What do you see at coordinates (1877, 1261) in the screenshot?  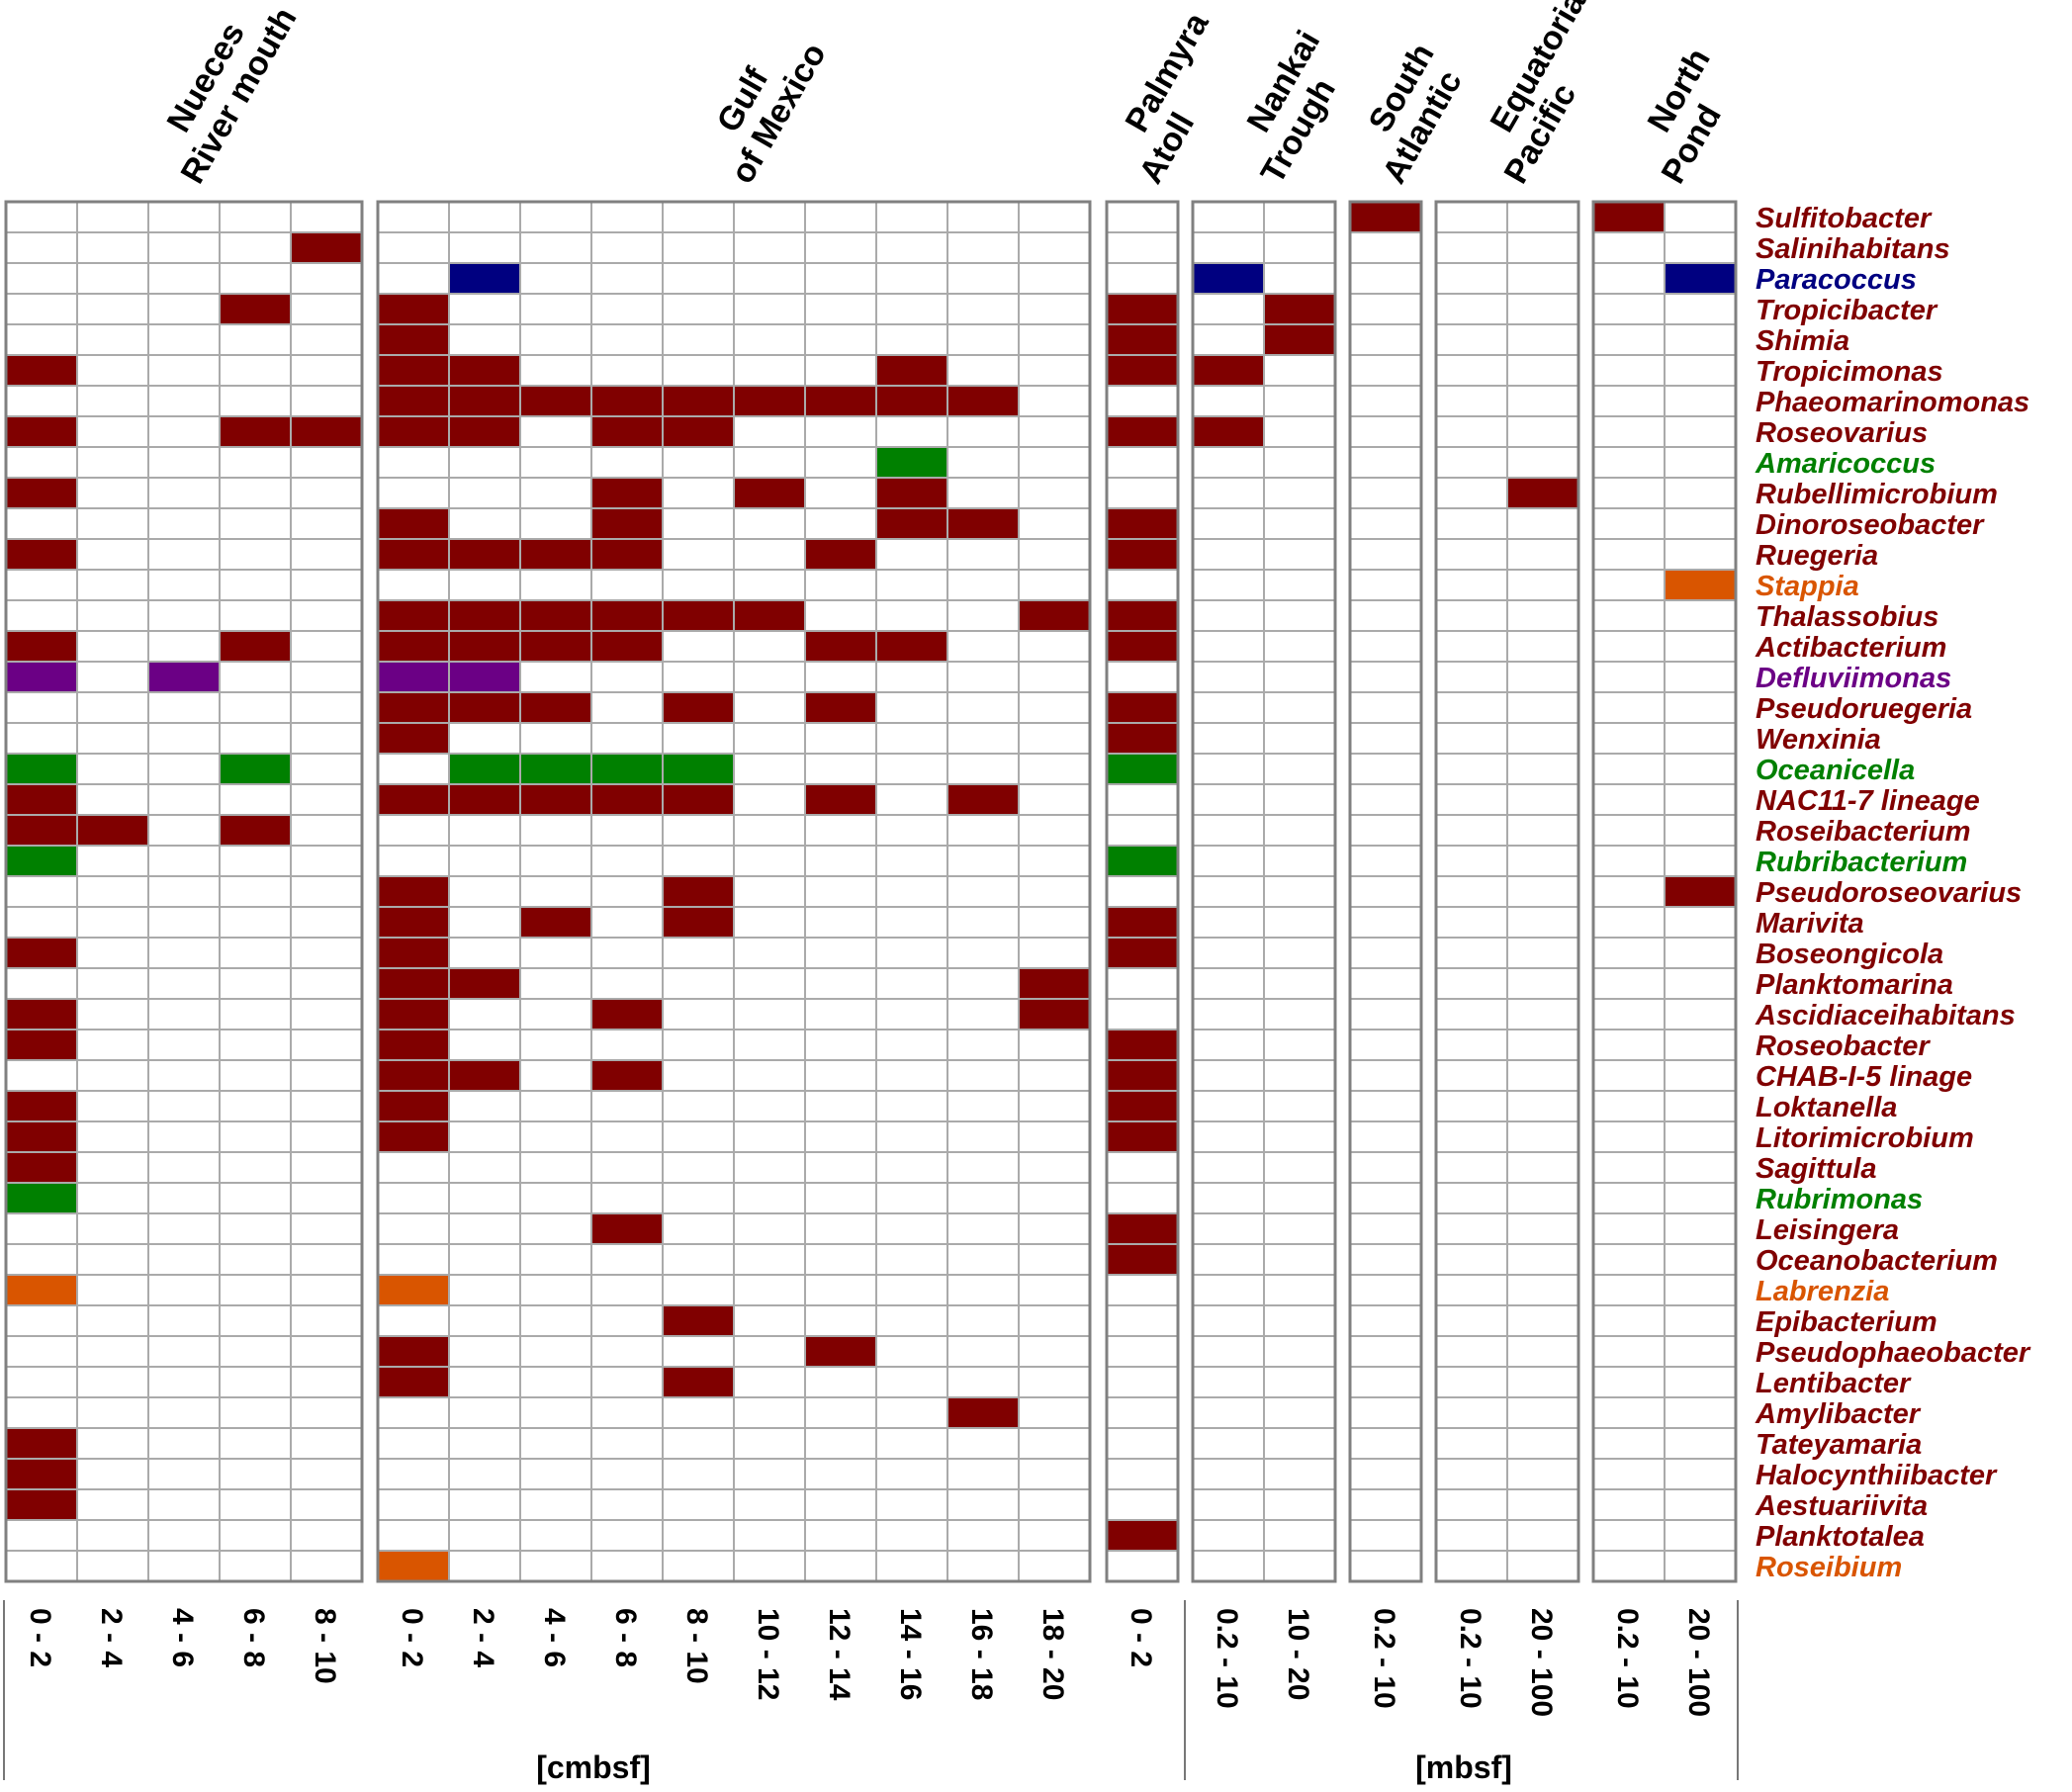 I see `genus-label: Oceanobacterium` at bounding box center [1877, 1261].